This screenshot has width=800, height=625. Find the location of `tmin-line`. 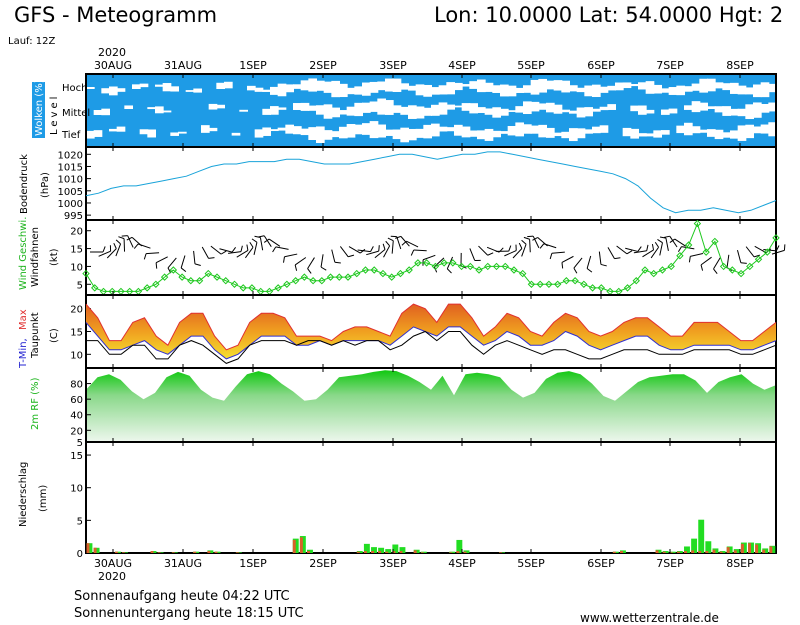

tmin-line is located at coordinates (431, 341).